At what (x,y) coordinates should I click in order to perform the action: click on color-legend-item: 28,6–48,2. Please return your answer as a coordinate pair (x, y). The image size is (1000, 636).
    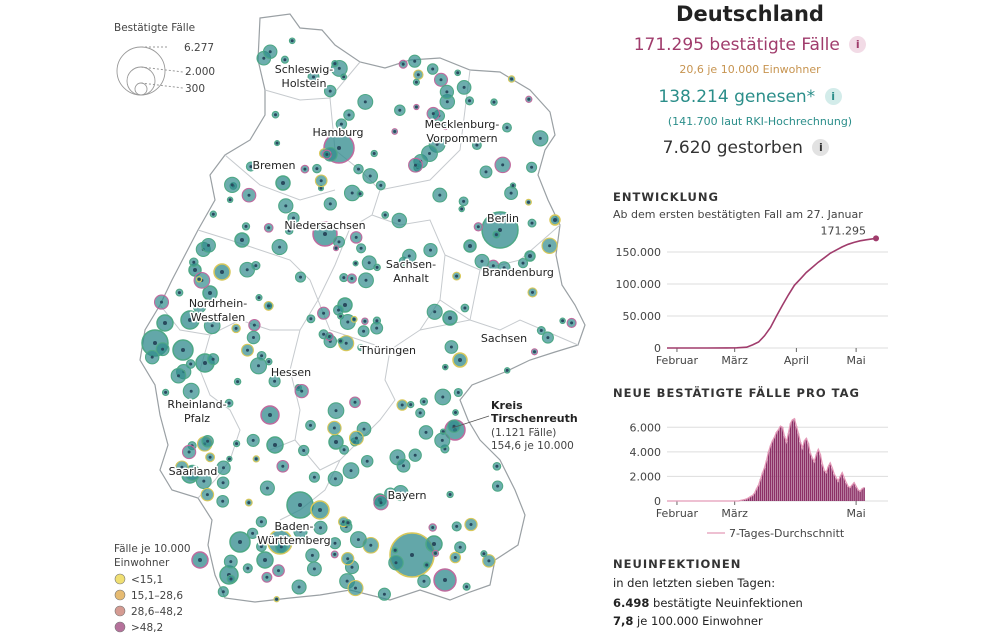
    Looking at the image, I should click on (148, 611).